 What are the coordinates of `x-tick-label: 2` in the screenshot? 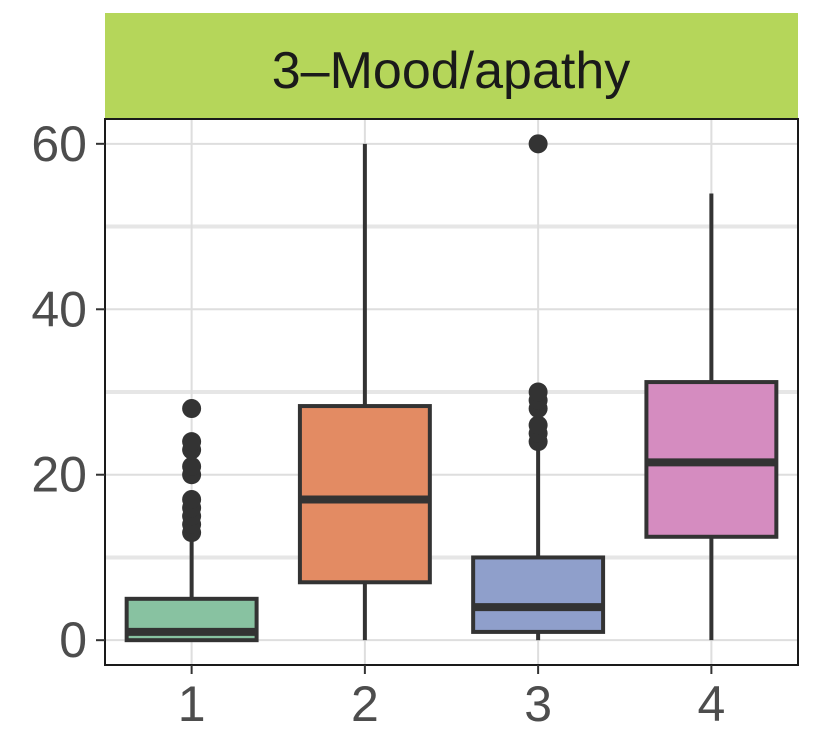 It's located at (365, 704).